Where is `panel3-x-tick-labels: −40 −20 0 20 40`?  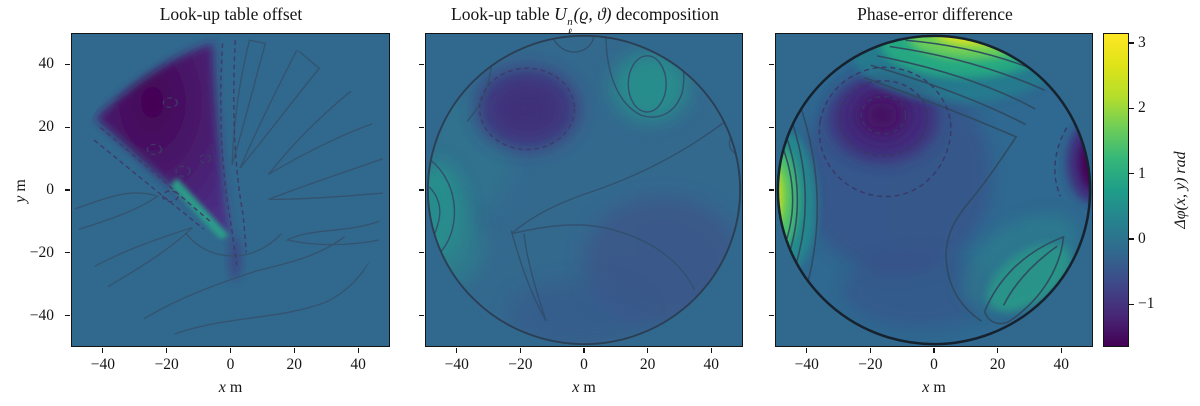 panel3-x-tick-labels: −40 −20 0 20 40 is located at coordinates (931, 364).